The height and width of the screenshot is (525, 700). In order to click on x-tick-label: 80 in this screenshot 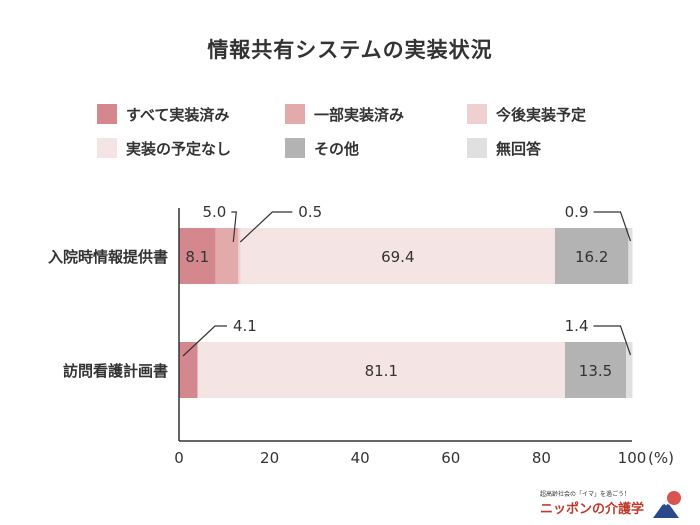, I will do `click(541, 458)`.